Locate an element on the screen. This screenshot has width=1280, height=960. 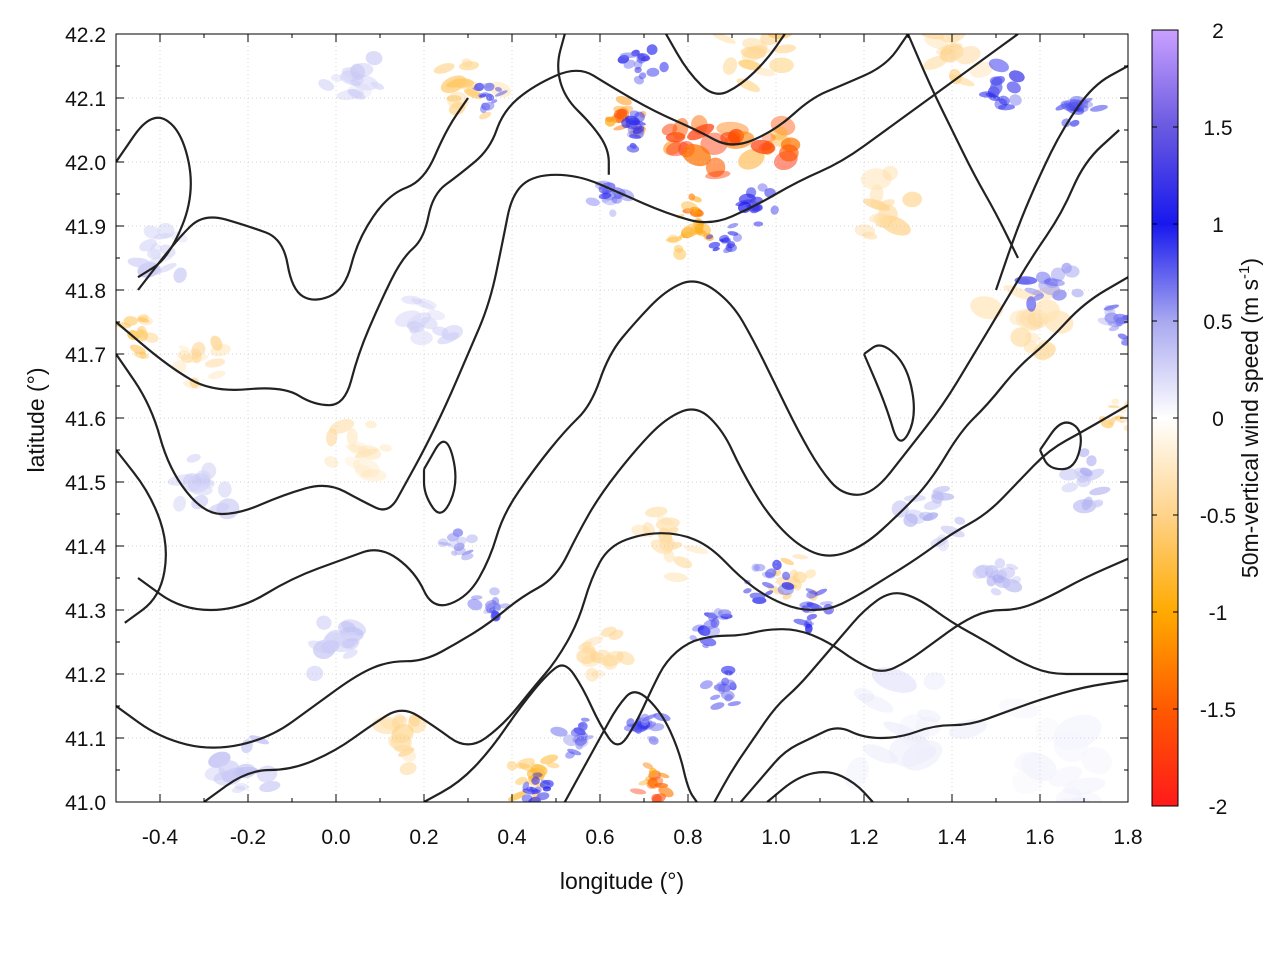
y-tick-label: 41.0 is located at coordinates (85, 803).